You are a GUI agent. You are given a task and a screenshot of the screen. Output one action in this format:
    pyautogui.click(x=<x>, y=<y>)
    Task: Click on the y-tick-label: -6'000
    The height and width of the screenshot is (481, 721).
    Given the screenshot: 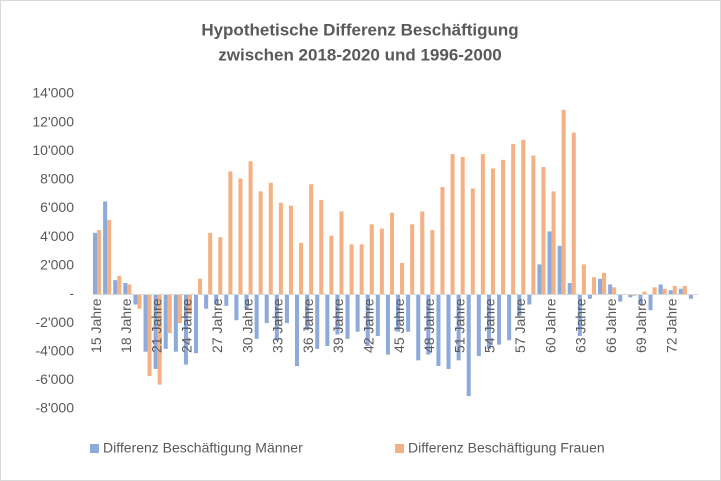 What is the action you would take?
    pyautogui.click(x=55, y=379)
    